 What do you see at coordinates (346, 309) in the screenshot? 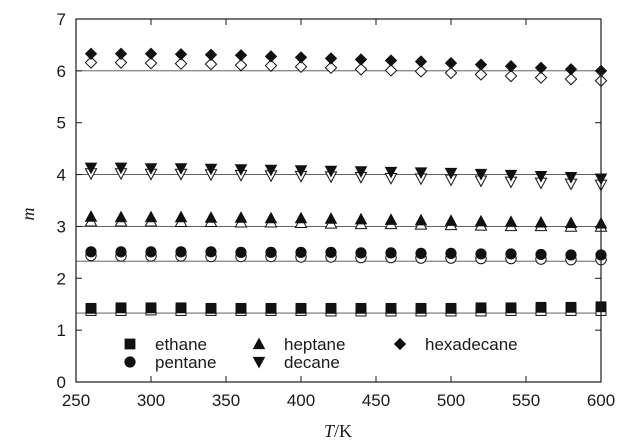
I see `series-ethane` at bounding box center [346, 309].